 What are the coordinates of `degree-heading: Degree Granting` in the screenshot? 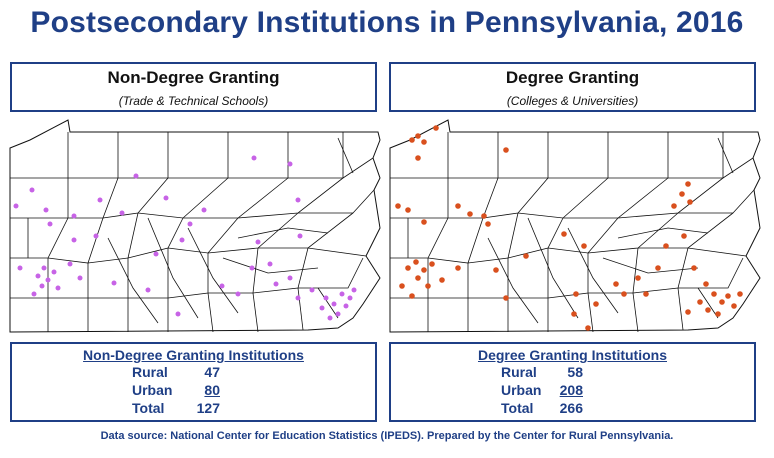 It's located at (572, 77).